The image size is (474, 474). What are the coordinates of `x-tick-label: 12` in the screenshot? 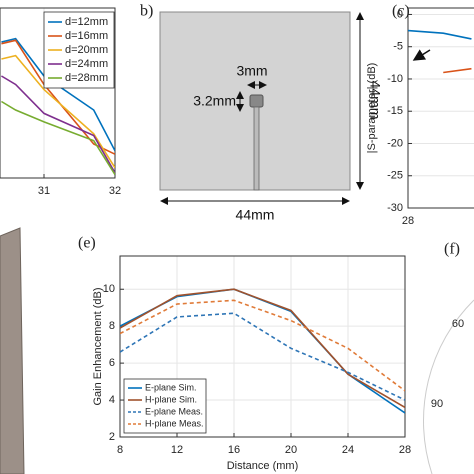 It's located at (177, 450).